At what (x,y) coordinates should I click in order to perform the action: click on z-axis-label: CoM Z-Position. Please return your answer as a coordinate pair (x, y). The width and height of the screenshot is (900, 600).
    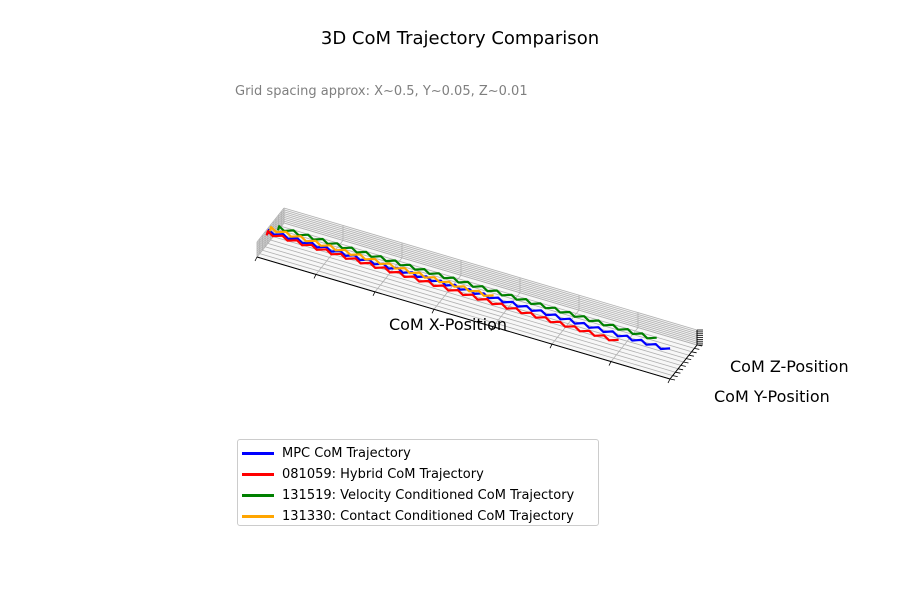
    Looking at the image, I should click on (789, 366).